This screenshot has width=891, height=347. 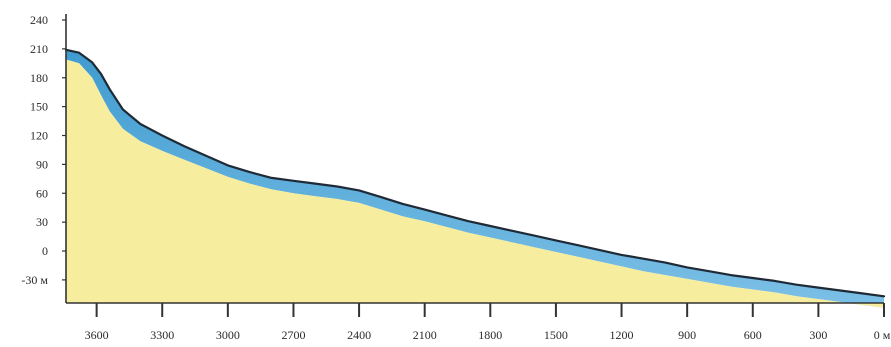 What do you see at coordinates (39, 136) in the screenshot?
I see `y-tick-label: 120` at bounding box center [39, 136].